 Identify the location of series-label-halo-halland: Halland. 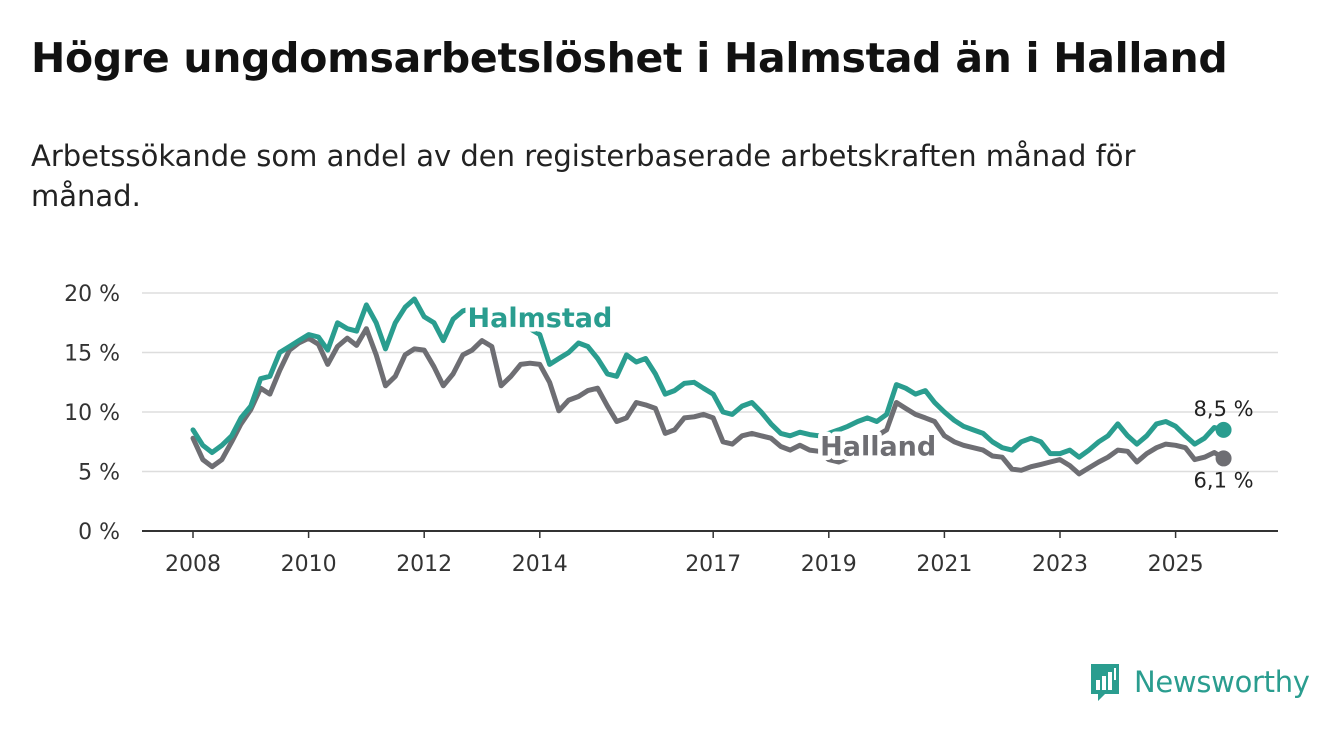
(878, 446).